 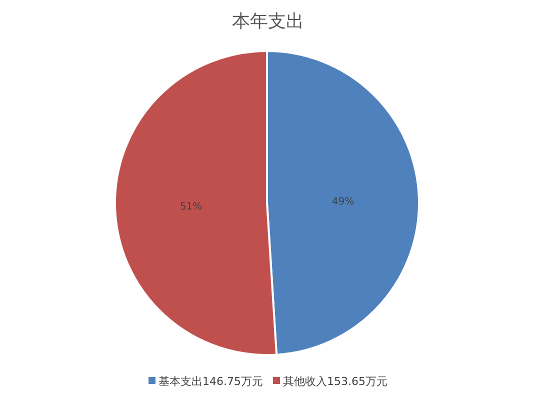 I want to click on data-label: 51%, so click(x=191, y=206).